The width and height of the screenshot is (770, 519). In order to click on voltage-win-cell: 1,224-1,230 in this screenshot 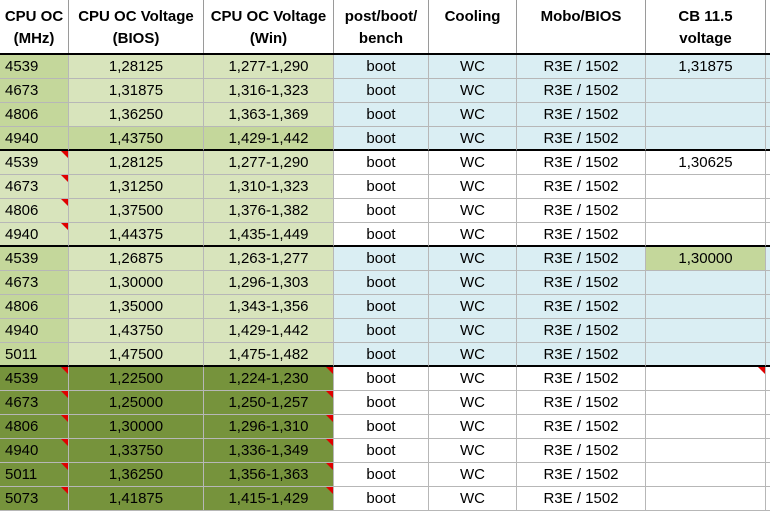, I will do `click(269, 379)`.